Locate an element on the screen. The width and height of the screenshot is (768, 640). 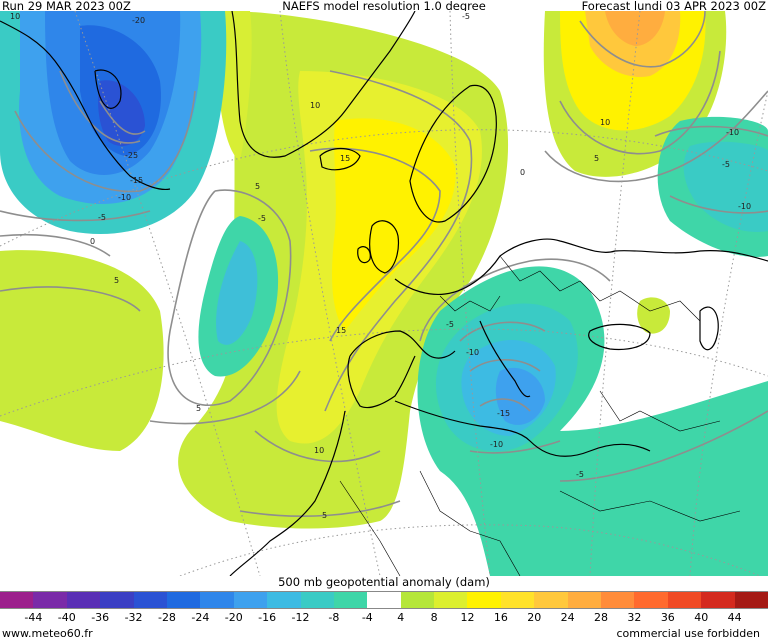
legend-title: 500 mb geopotential anomaly (dam) is located at coordinates (384, 582).